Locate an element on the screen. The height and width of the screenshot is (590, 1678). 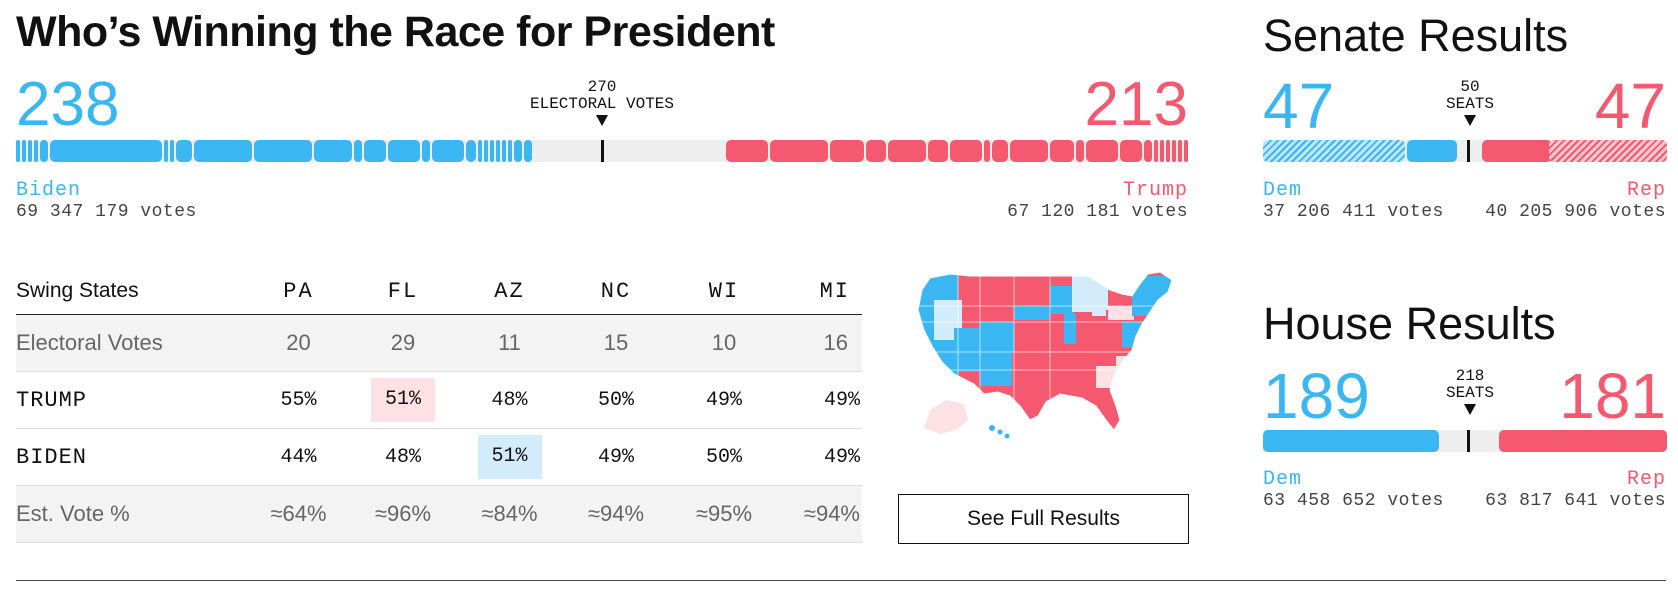
house-rep-seats: 181 is located at coordinates (1612, 396).